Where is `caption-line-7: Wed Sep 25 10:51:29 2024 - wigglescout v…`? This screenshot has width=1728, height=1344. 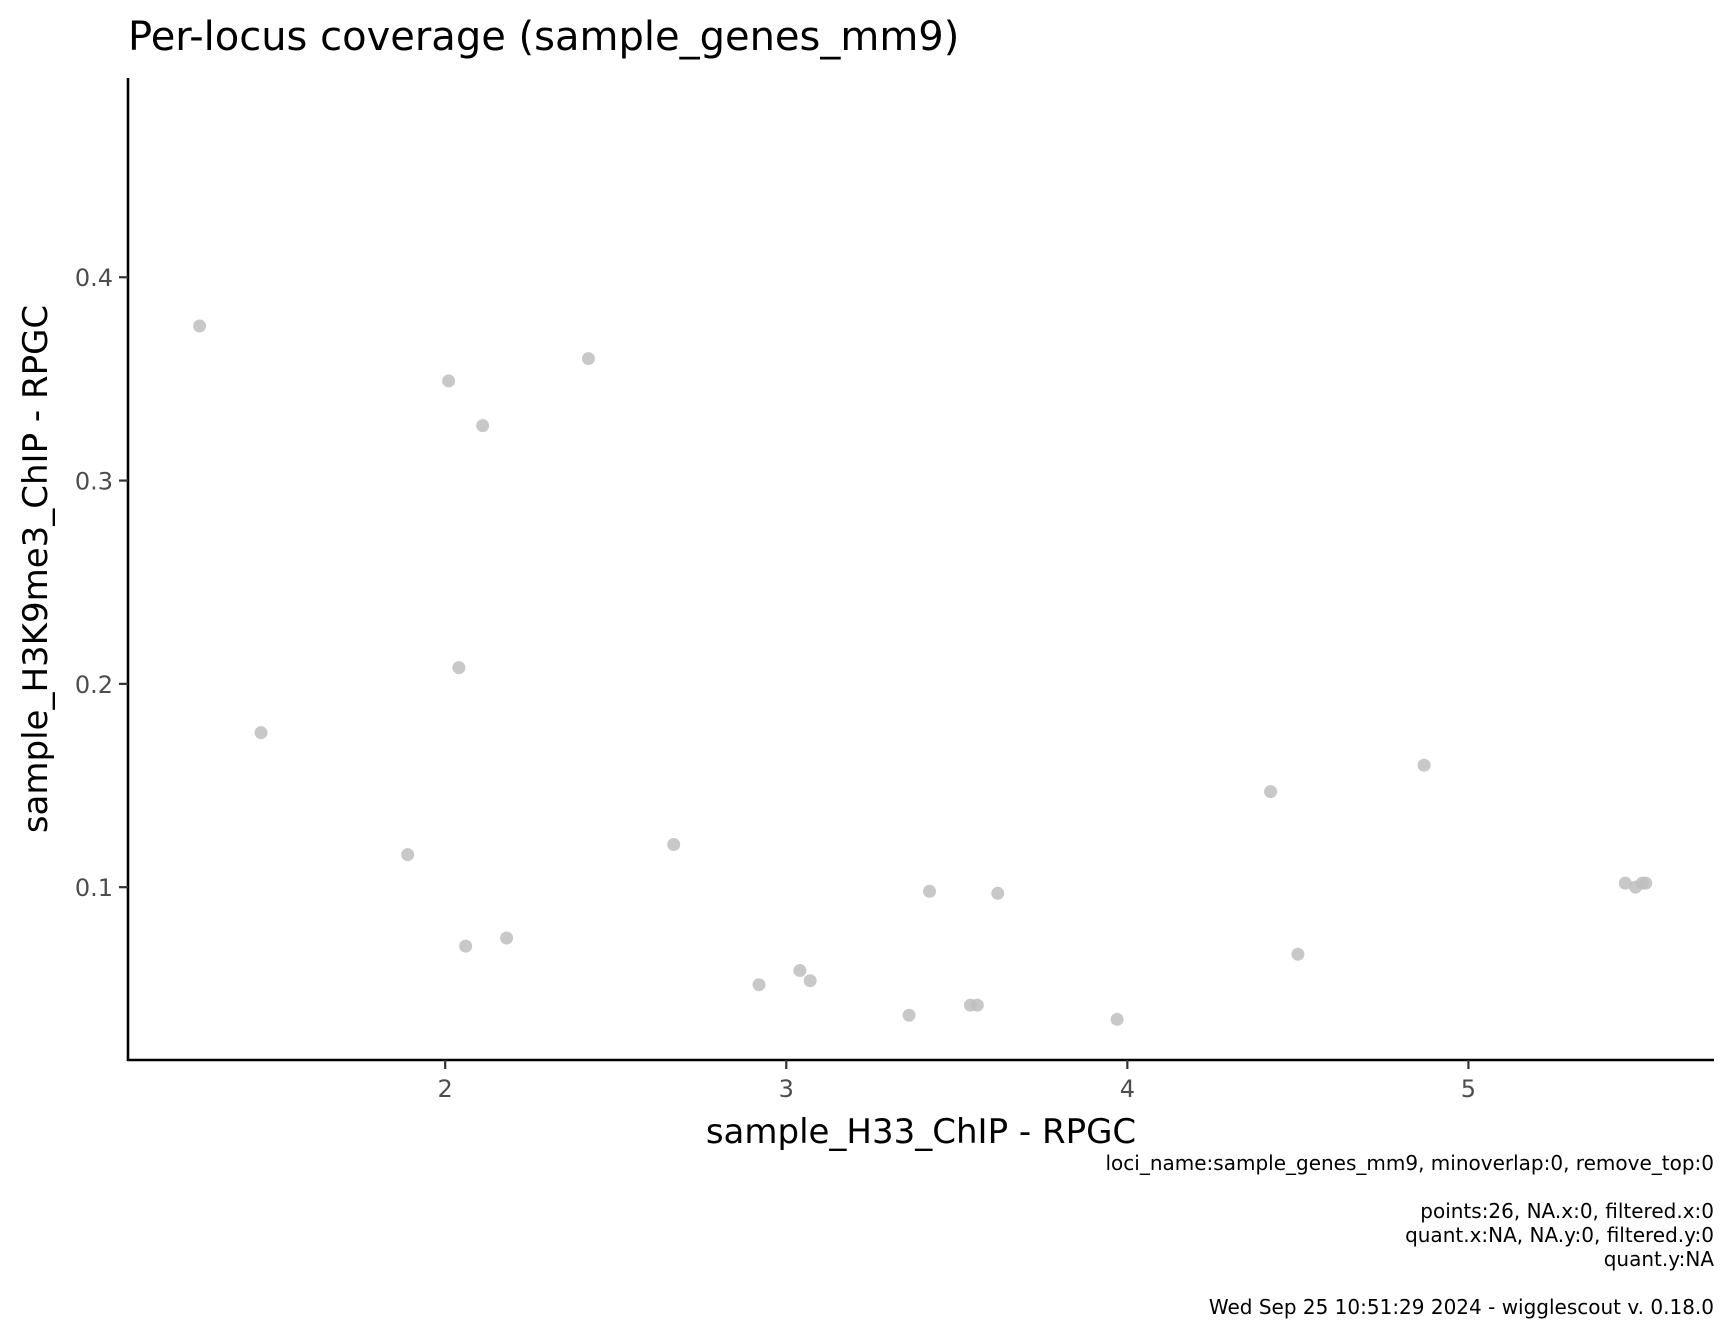
caption-line-7: Wed Sep 25 10:51:29 2024 - wigglescout v… is located at coordinates (1461, 1307).